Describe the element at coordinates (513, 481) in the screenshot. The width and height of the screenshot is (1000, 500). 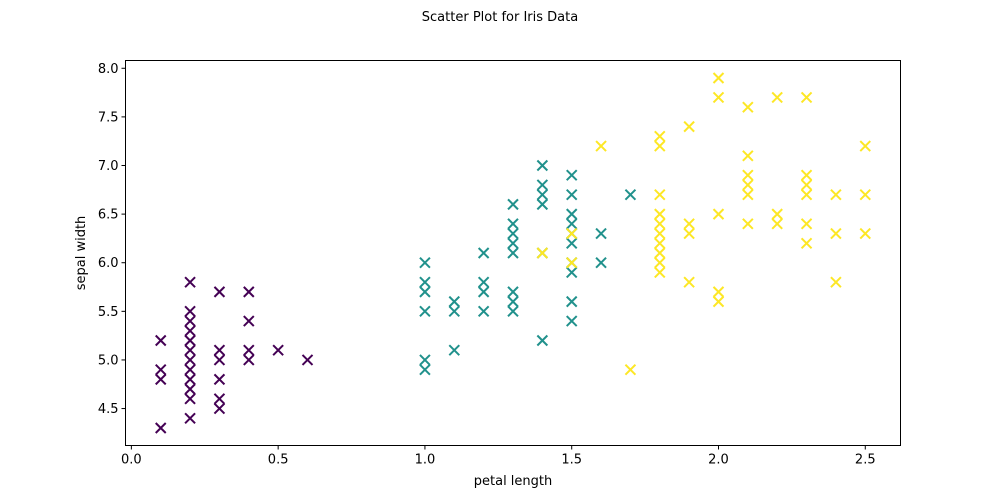
I see `x-axis-label: petal length` at that location.